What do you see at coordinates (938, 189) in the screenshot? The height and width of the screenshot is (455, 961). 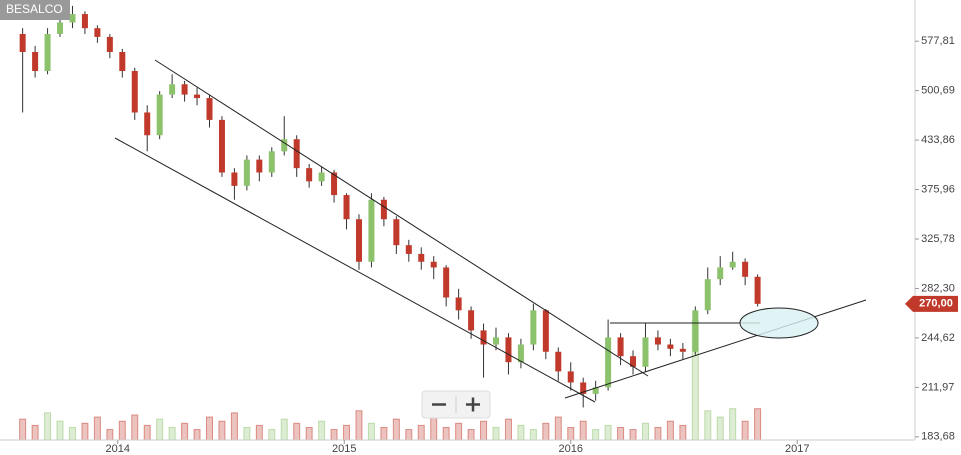 I see `y-tick-label: 375,96` at bounding box center [938, 189].